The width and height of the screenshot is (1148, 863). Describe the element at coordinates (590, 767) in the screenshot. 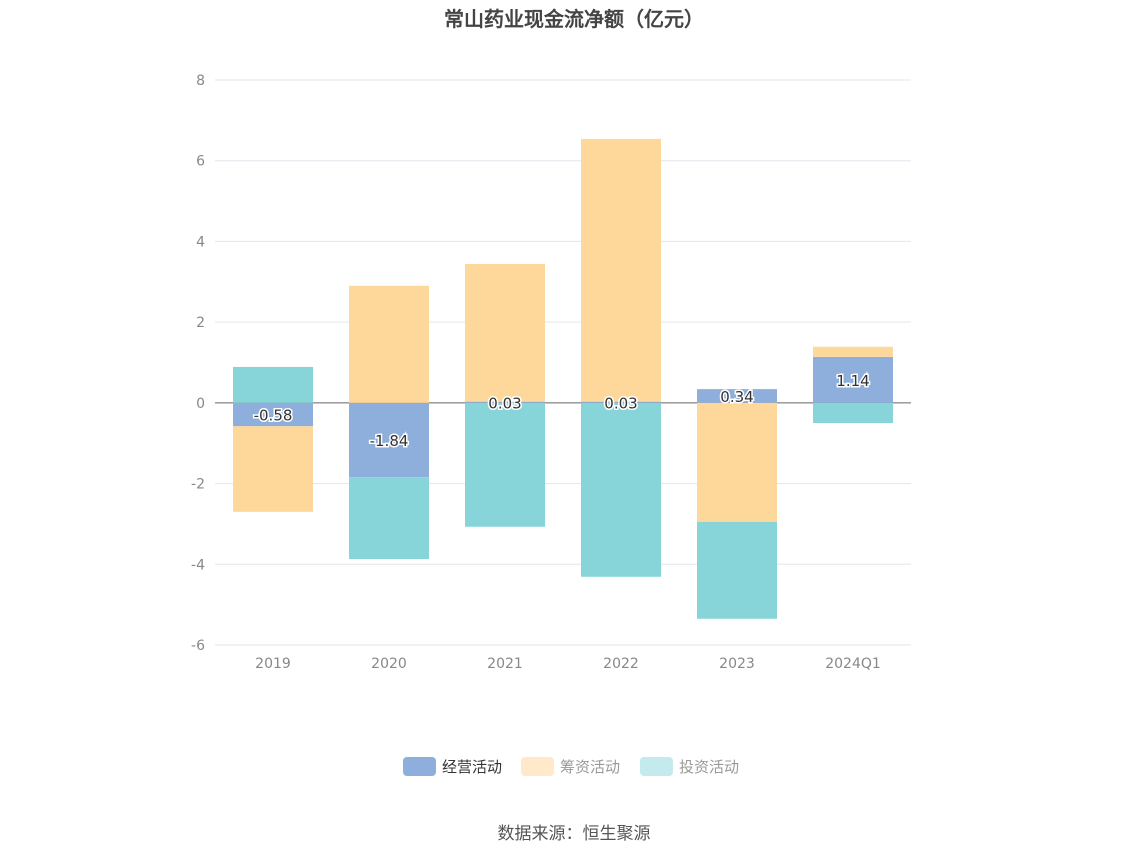

I see `legend-label: 筹资活动` at that location.